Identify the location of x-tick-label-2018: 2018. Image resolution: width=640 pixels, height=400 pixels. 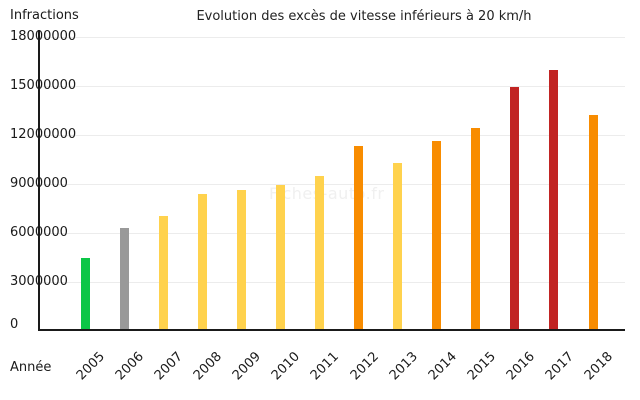
(598, 366).